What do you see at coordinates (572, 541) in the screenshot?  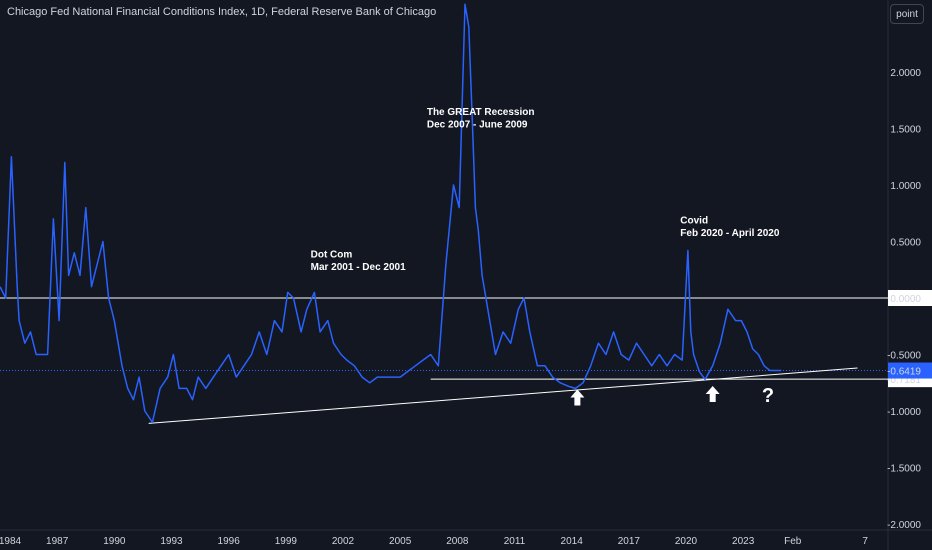 I see `x-tick-label: 2014` at bounding box center [572, 541].